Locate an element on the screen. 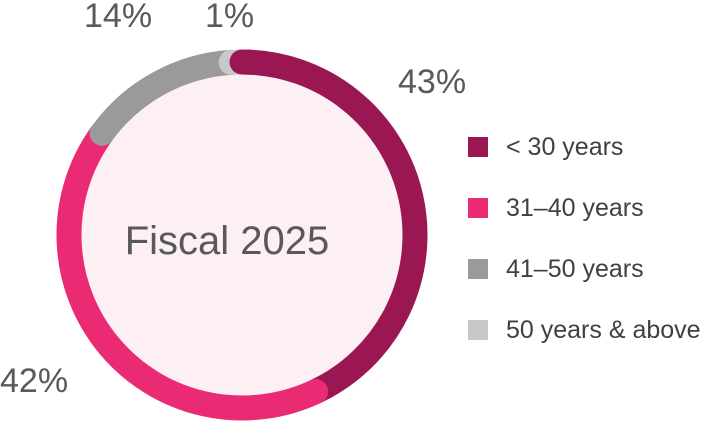 The image size is (727, 428). percent-label-41-50: 14% is located at coordinates (118, 17).